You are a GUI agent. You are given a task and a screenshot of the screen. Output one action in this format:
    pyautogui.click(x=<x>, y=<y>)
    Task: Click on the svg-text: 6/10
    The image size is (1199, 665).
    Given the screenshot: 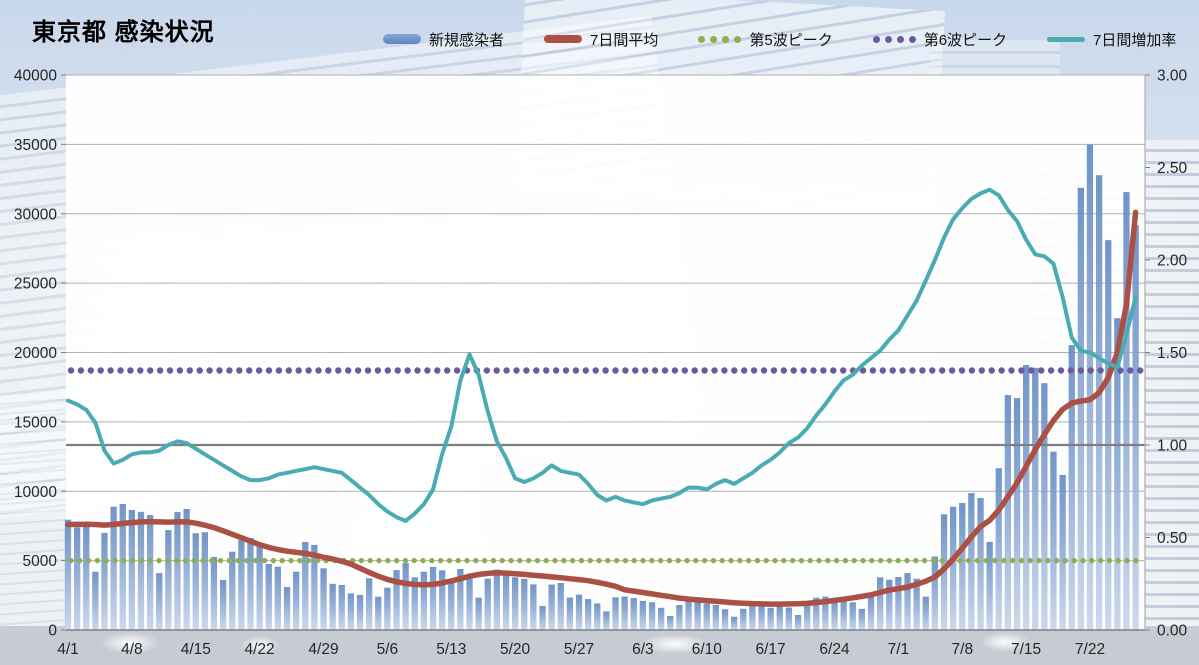 What is the action you would take?
    pyautogui.click(x=707, y=649)
    